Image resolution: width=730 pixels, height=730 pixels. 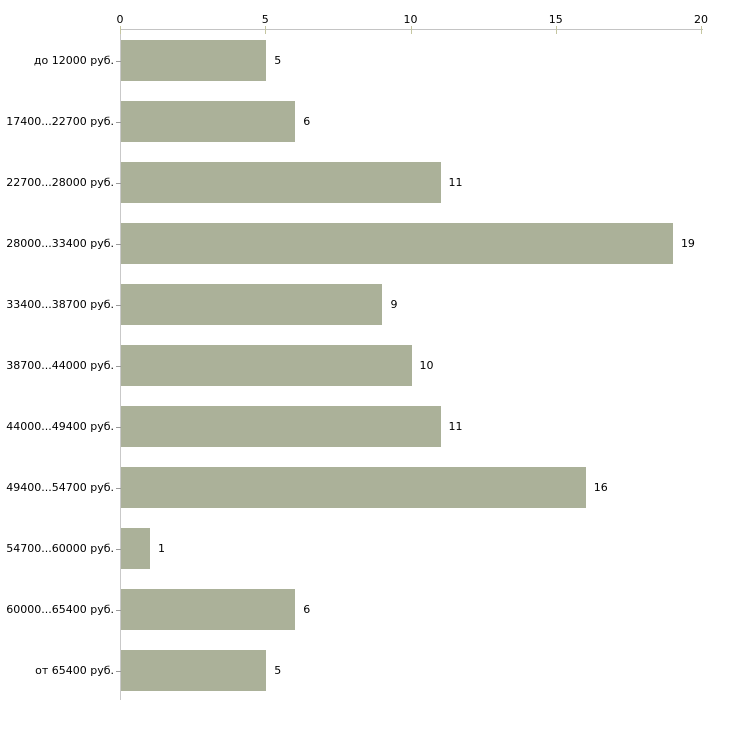 I want to click on category-label: 49400...54700 руб., so click(x=60, y=487).